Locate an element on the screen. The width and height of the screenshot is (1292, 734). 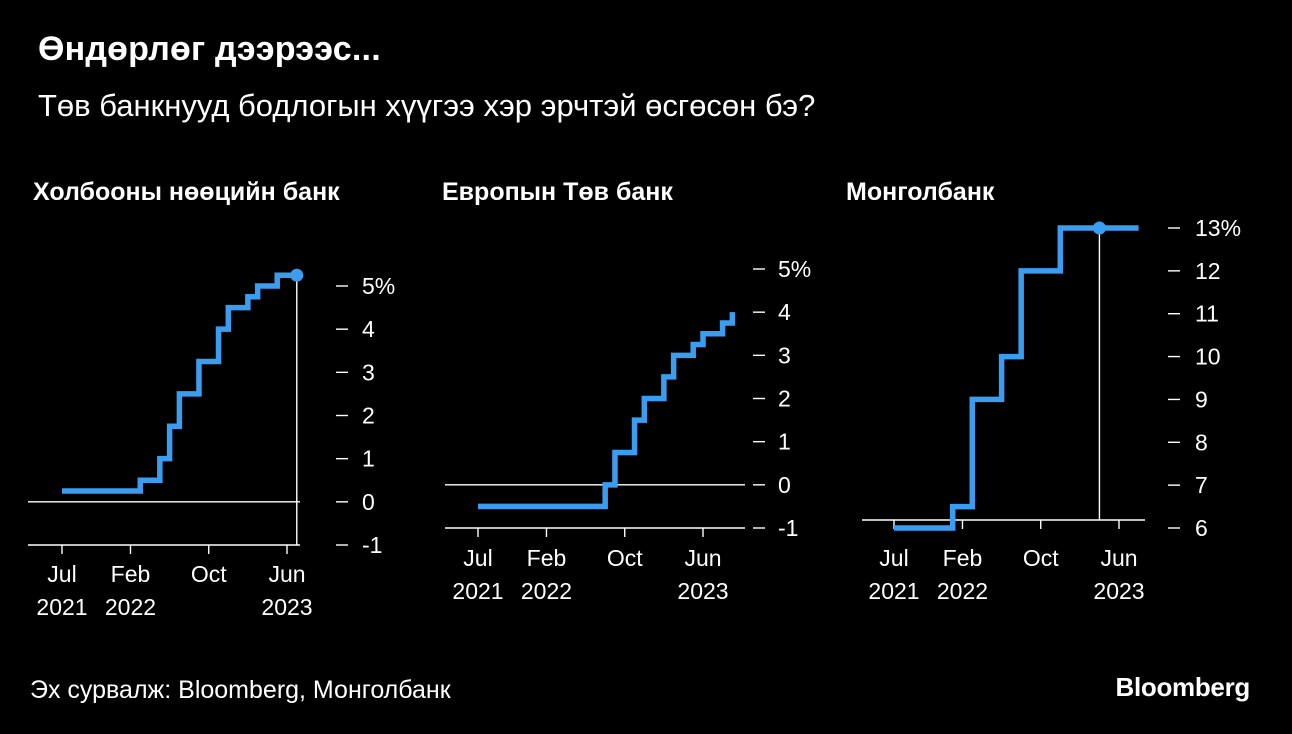
y-tick-label: 9 is located at coordinates (1201, 399).